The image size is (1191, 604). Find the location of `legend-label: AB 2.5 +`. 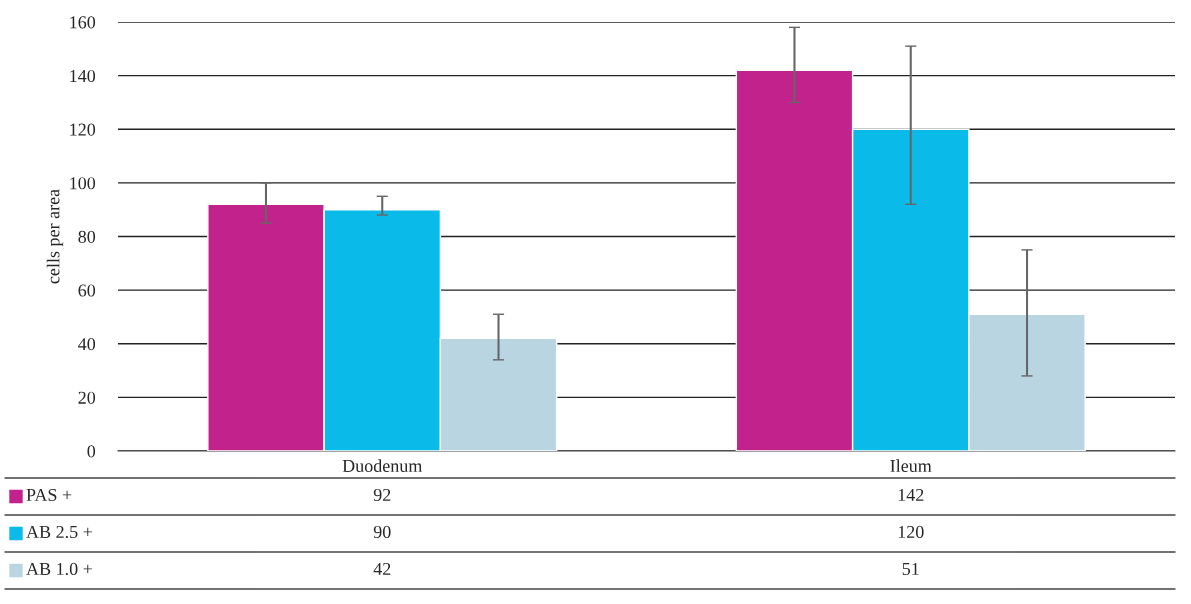

legend-label: AB 2.5 + is located at coordinates (59, 532).